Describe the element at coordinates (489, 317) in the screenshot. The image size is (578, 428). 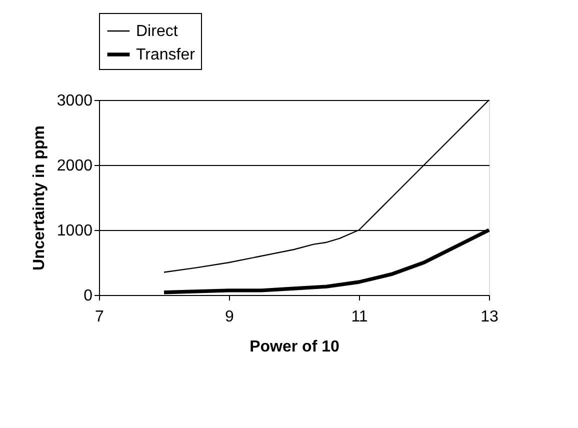
I see `x-tick-label: 13` at that location.